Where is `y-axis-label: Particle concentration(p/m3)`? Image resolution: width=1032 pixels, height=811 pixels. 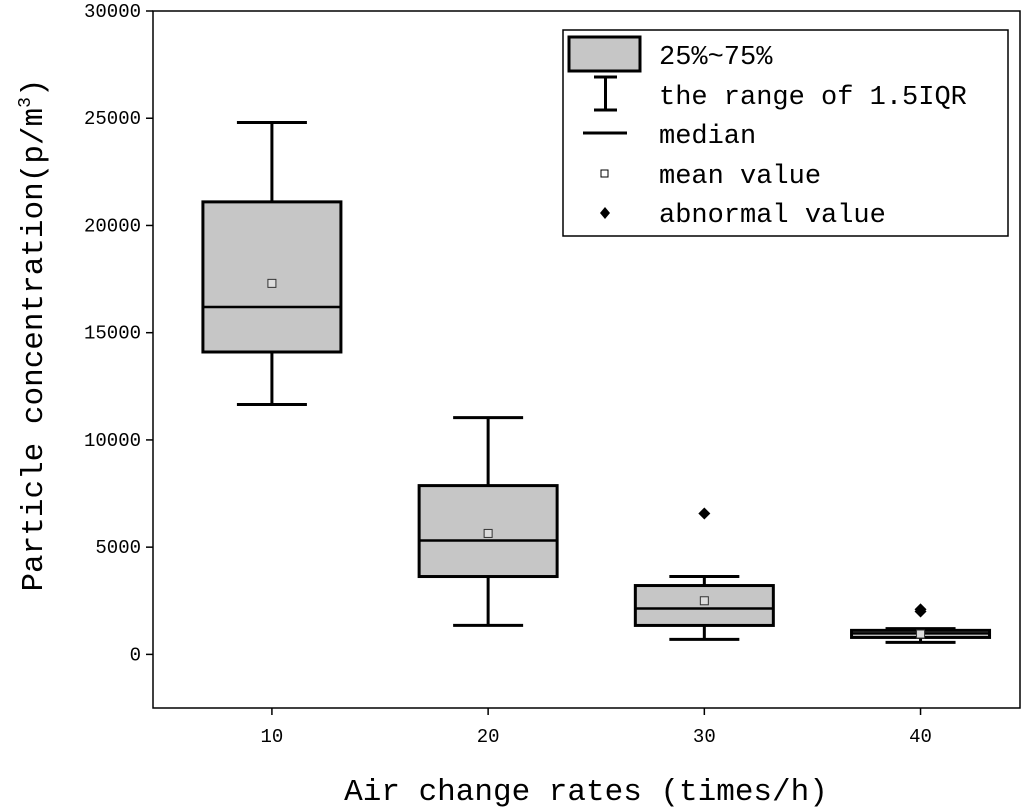
y-axis-label: Particle concentration(p/m3) is located at coordinates (34, 334).